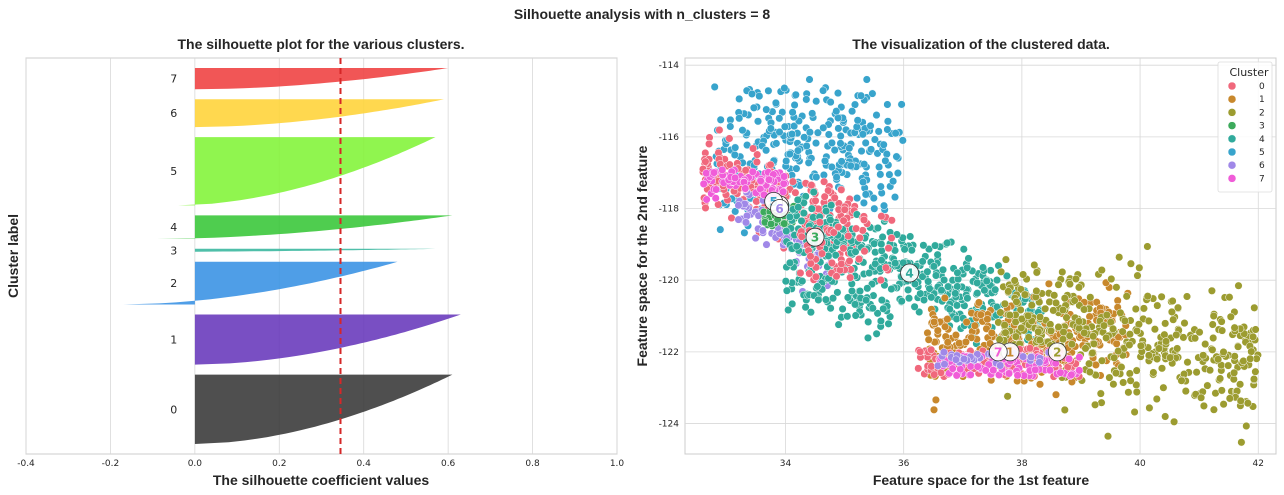 This screenshot has width=1284, height=495. I want to click on x-tick-label: 42, so click(1258, 464).